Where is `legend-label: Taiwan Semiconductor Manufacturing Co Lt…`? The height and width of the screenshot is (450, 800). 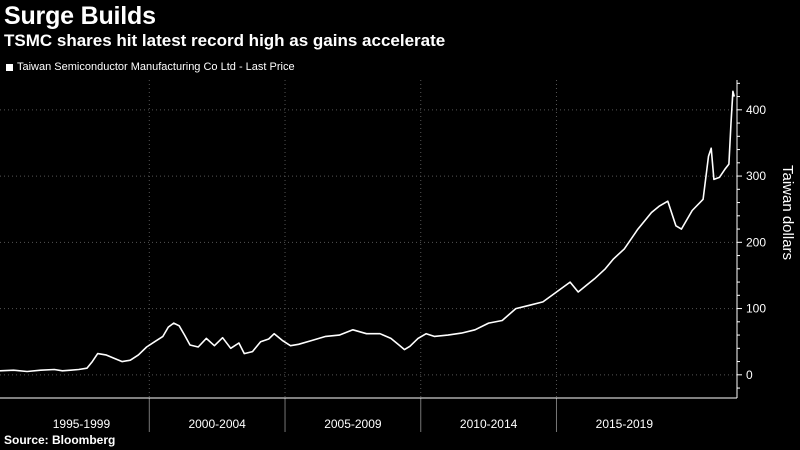 legend-label: Taiwan Semiconductor Manufacturing Co Lt… is located at coordinates (156, 67).